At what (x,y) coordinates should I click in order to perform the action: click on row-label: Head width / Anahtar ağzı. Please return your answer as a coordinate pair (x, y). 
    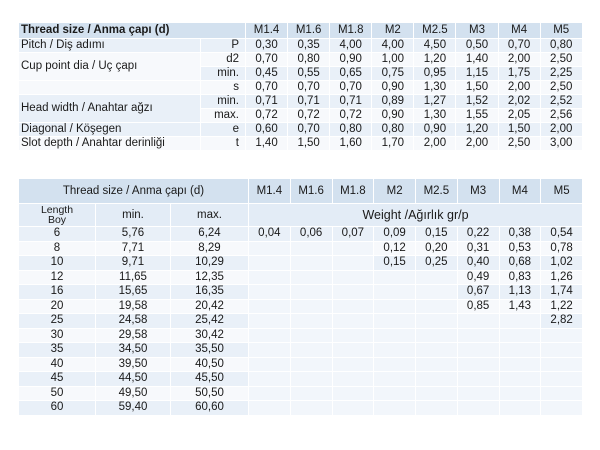
    Looking at the image, I should click on (109, 108).